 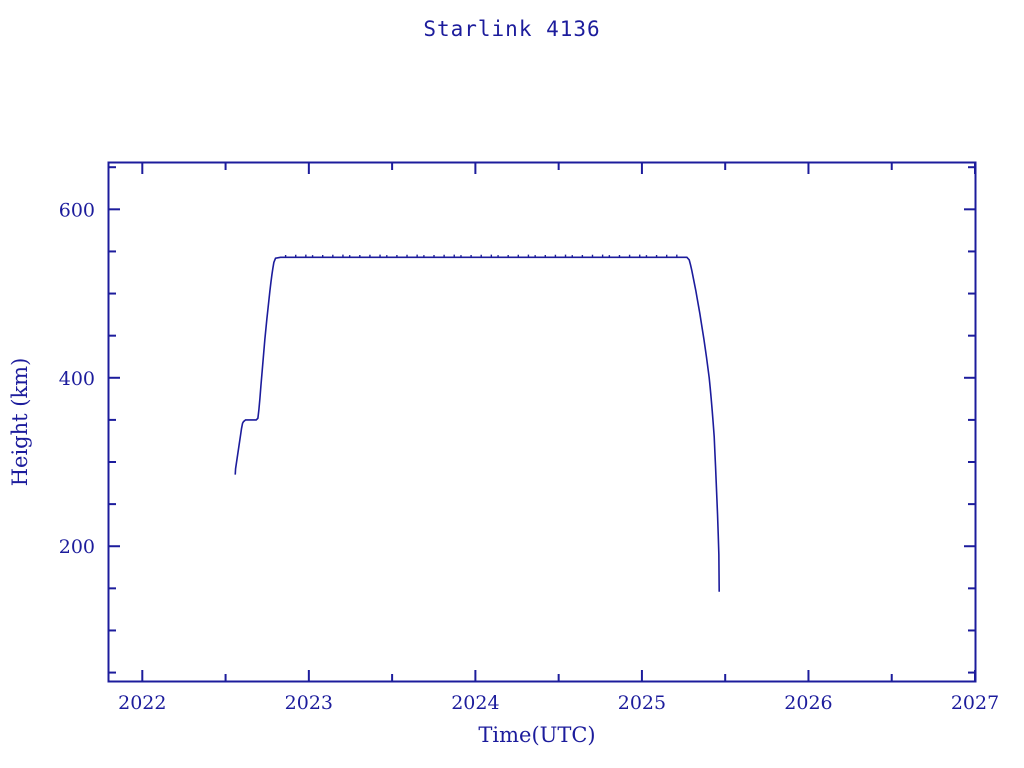 What do you see at coordinates (309, 703) in the screenshot?
I see `x-tick-label: 2023` at bounding box center [309, 703].